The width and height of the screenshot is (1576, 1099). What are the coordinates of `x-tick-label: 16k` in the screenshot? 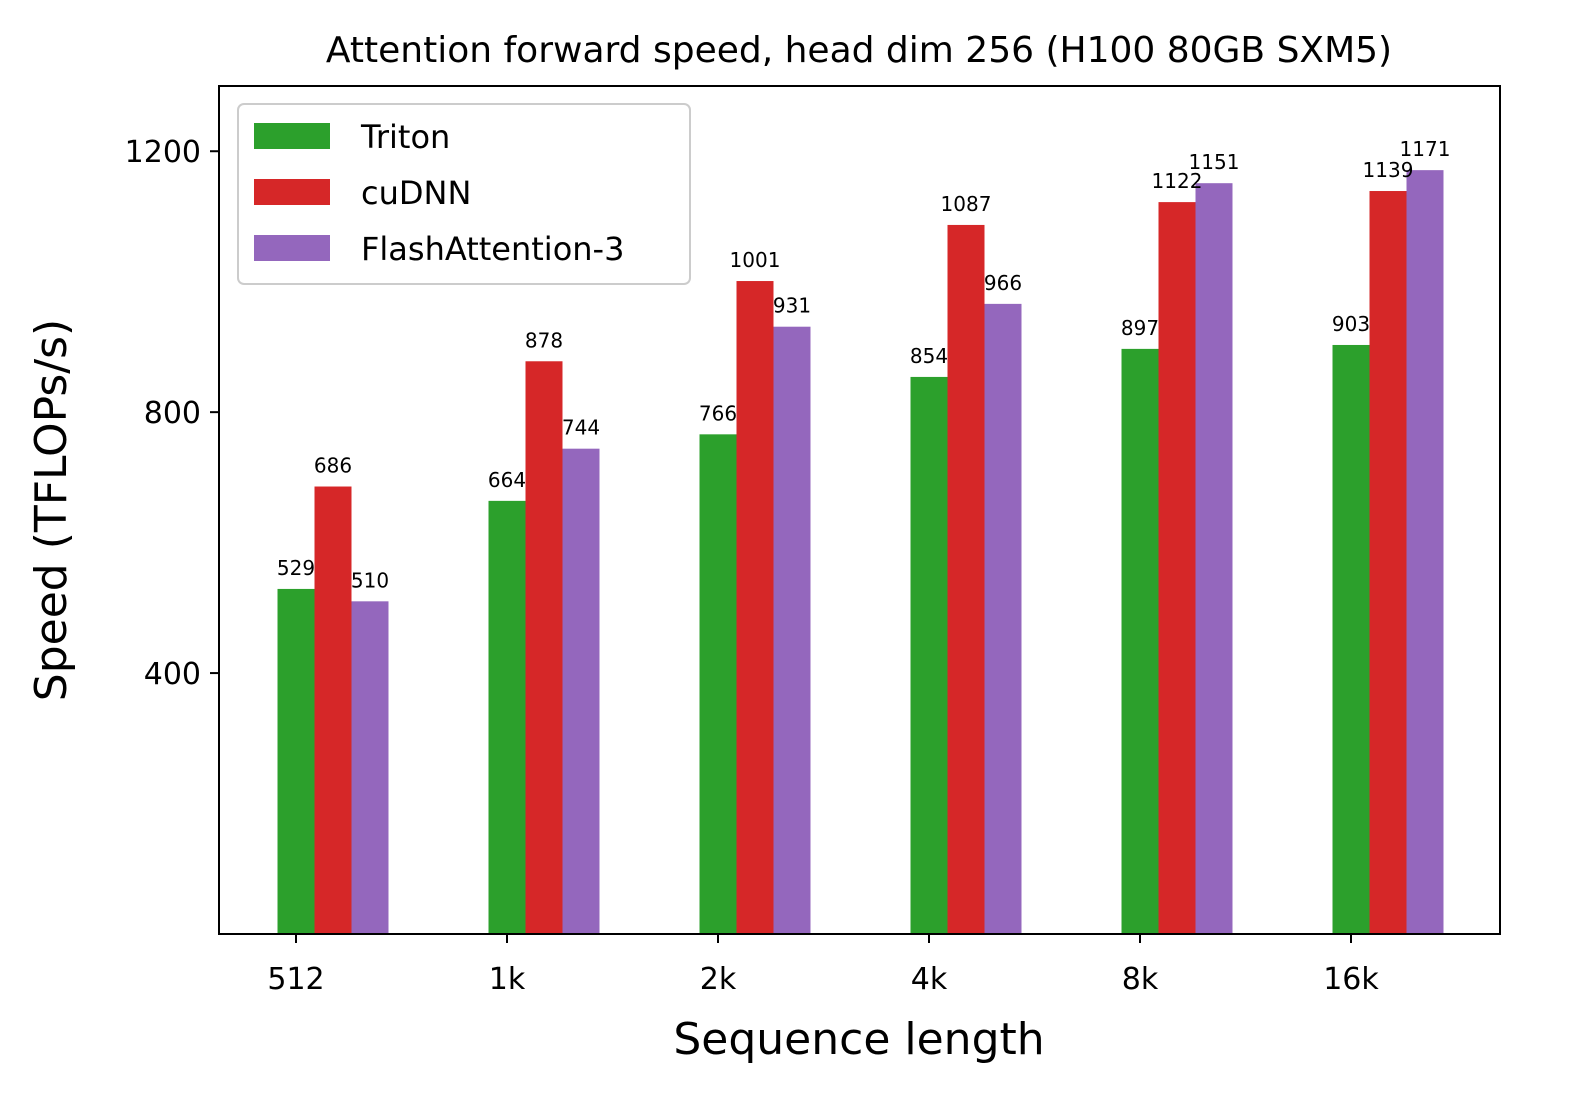 It's located at (1351, 979).